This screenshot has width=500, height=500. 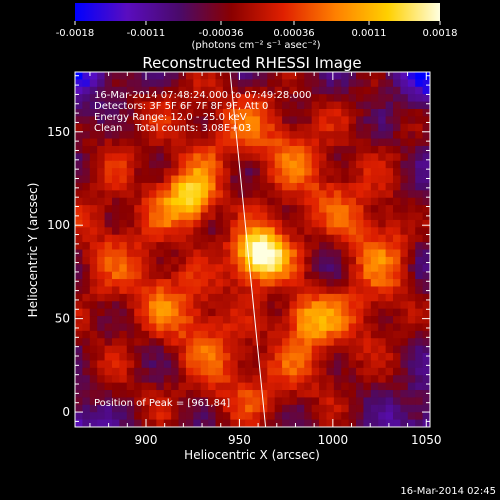 What do you see at coordinates (426, 440) in the screenshot?
I see `x-tick-label: 1050` at bounding box center [426, 440].